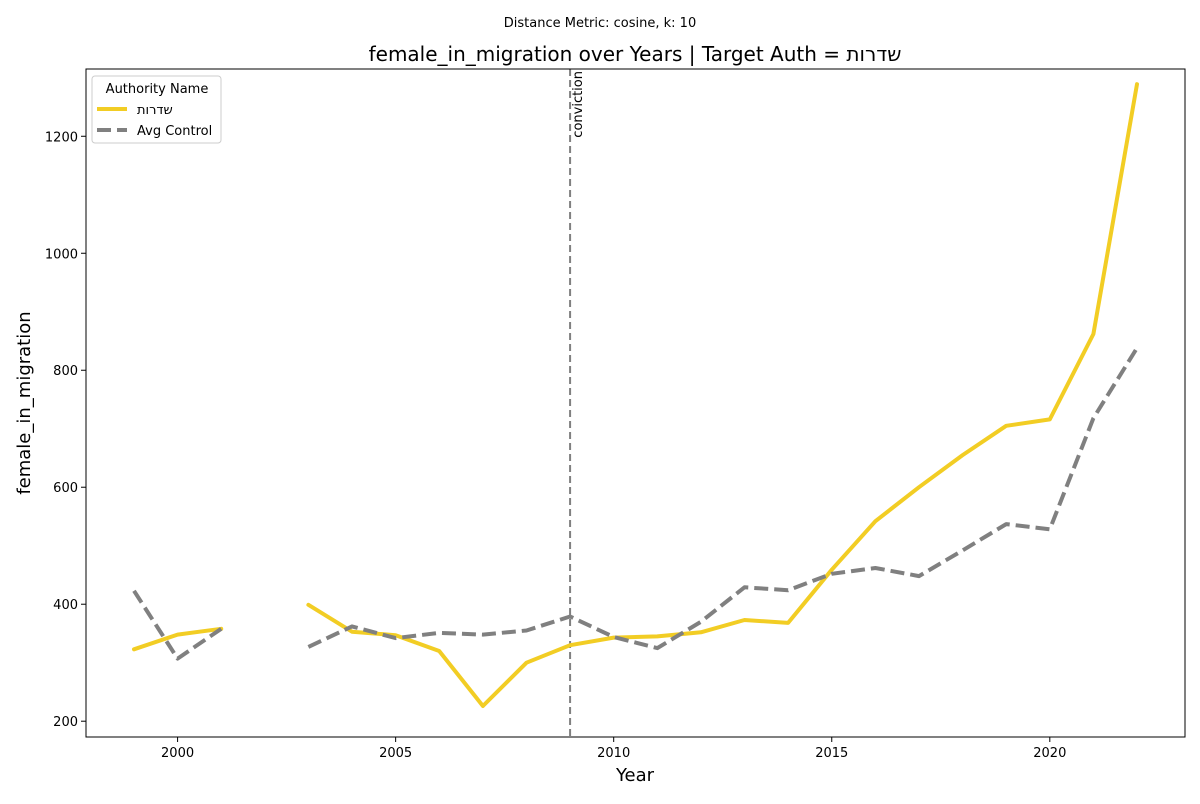 The height and width of the screenshot is (804, 1200). I want to click on conviction-annotation: conviction, so click(578, 104).